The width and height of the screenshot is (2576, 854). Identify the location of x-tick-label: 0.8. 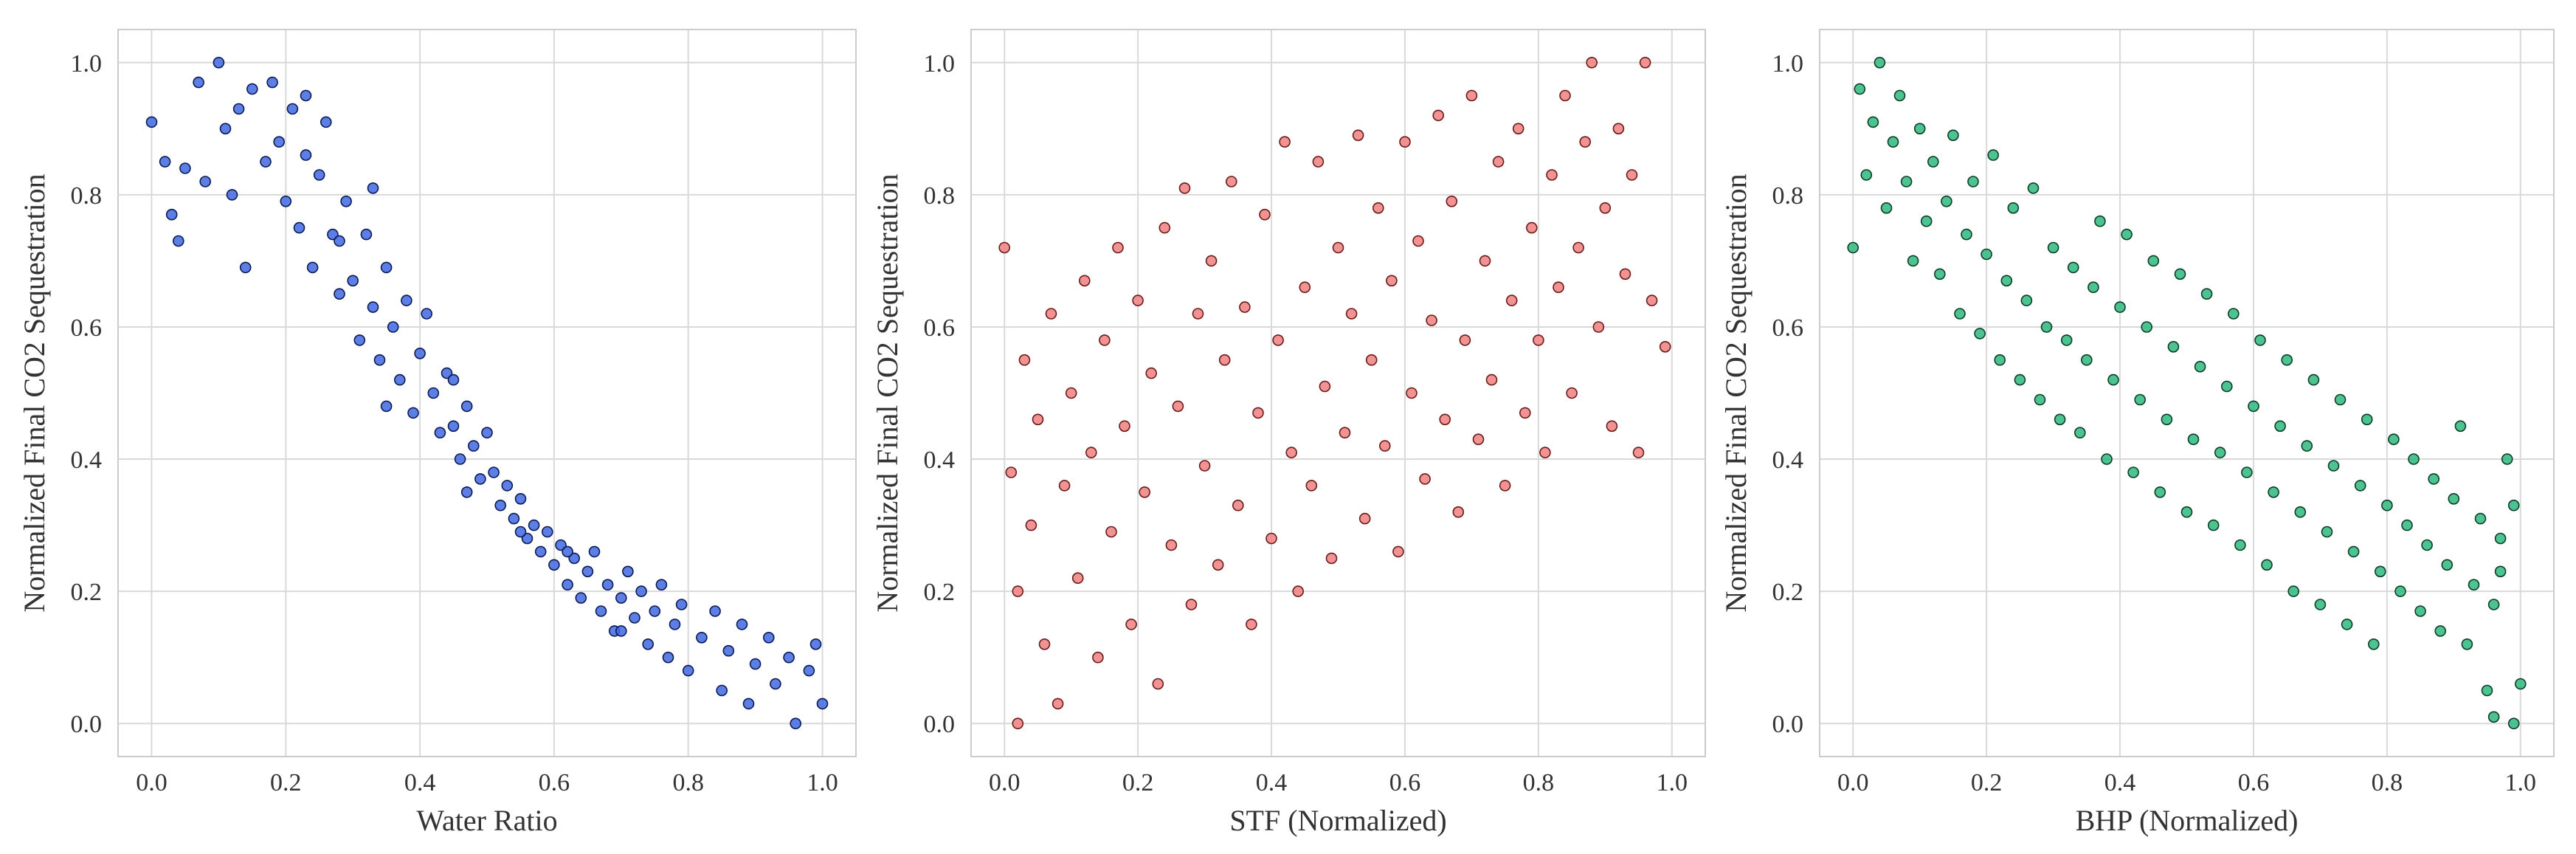
(1539, 782).